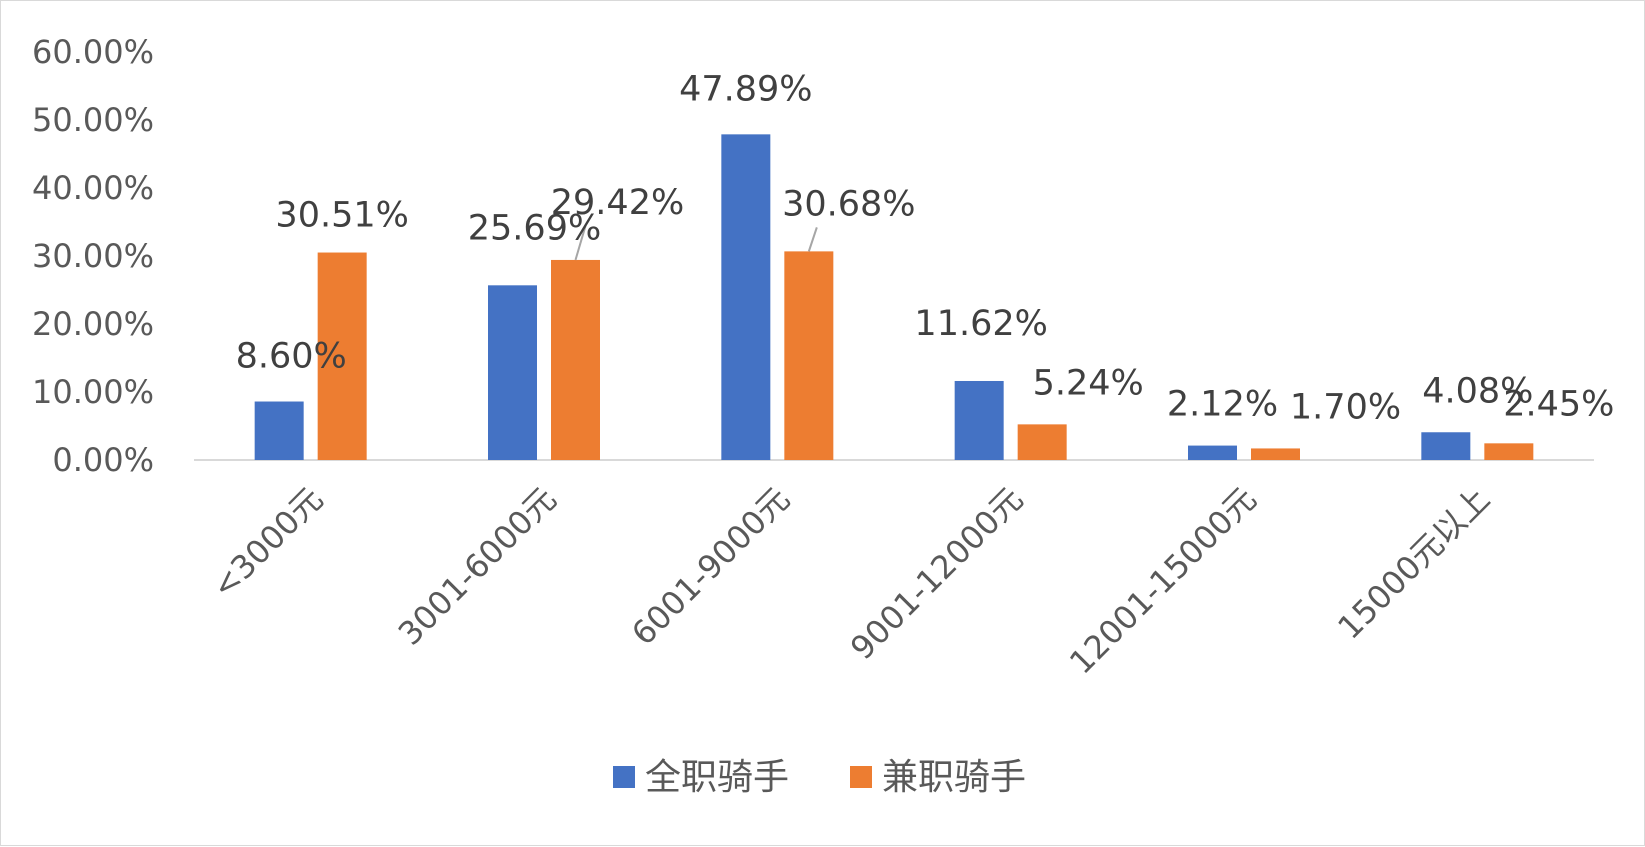 The image size is (1645, 847). Describe the element at coordinates (1558, 404) in the screenshot. I see `data-label: 2.45%` at that location.